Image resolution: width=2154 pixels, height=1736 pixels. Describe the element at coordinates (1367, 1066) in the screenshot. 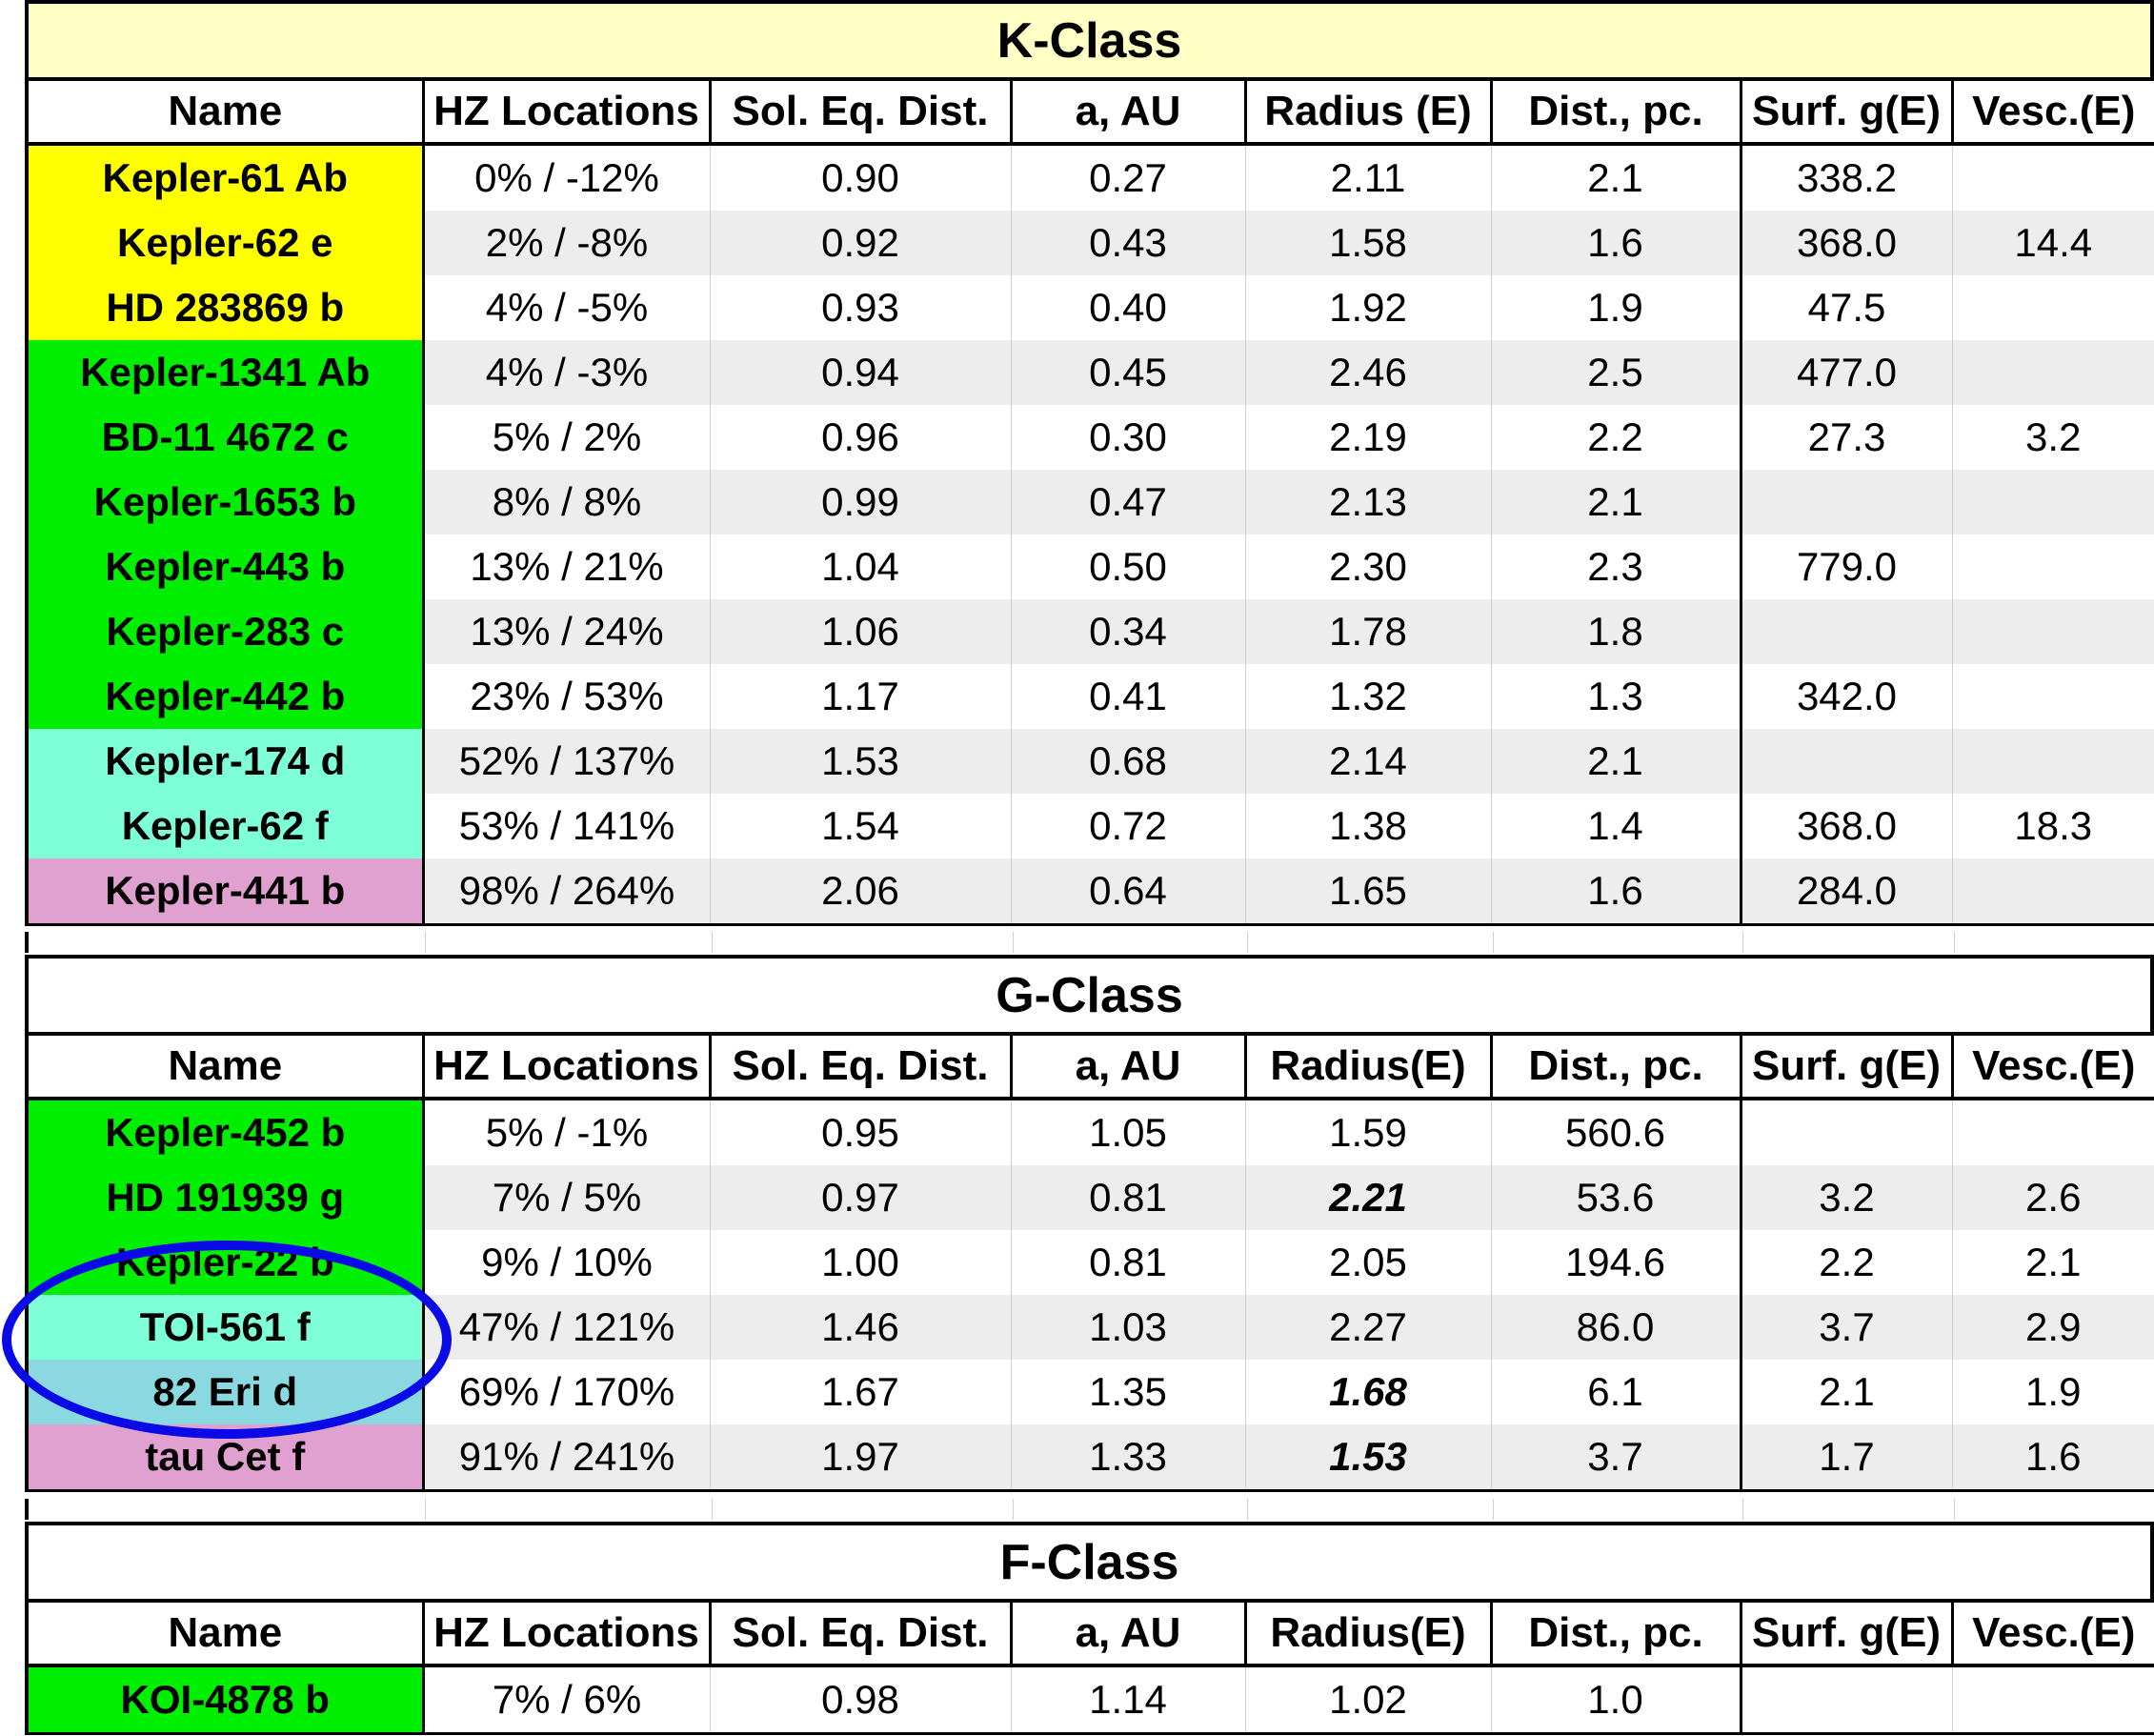

I see `col-header-radius: Radius(E)` at that location.